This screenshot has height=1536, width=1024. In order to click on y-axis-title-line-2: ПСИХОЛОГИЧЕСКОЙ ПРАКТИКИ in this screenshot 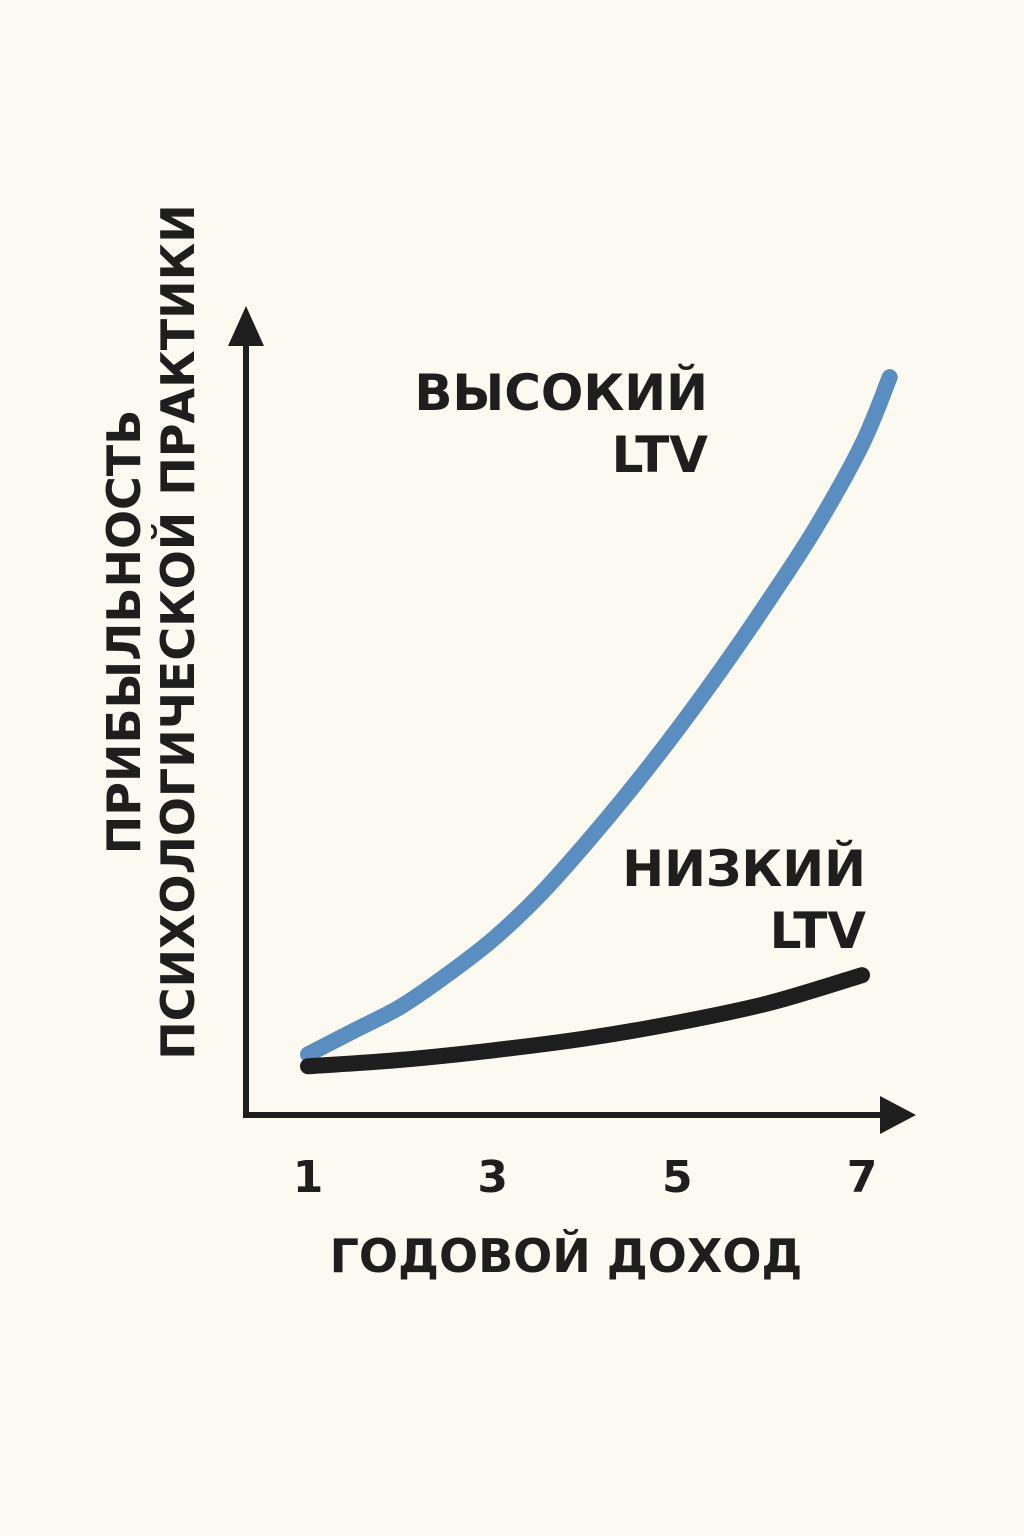, I will do `click(178, 631)`.